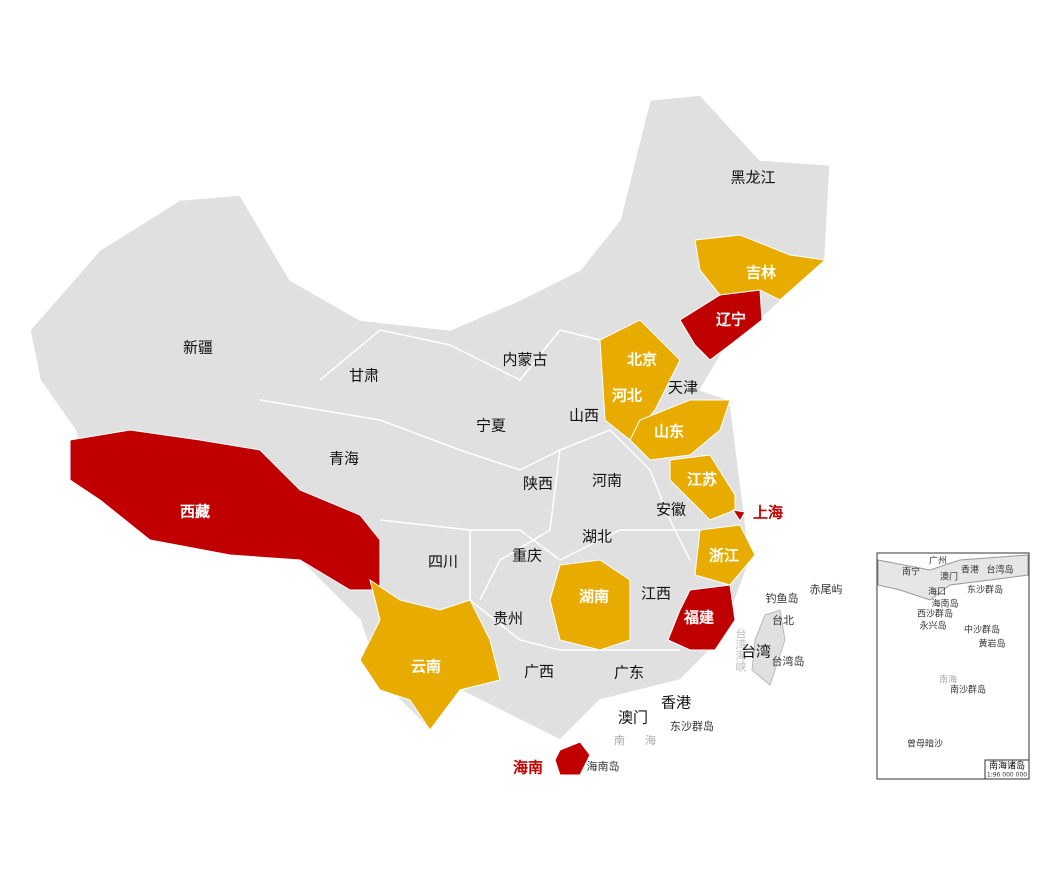 The width and height of the screenshot is (1048, 879). Describe the element at coordinates (699, 618) in the screenshot. I see `province-label: 福建` at that location.